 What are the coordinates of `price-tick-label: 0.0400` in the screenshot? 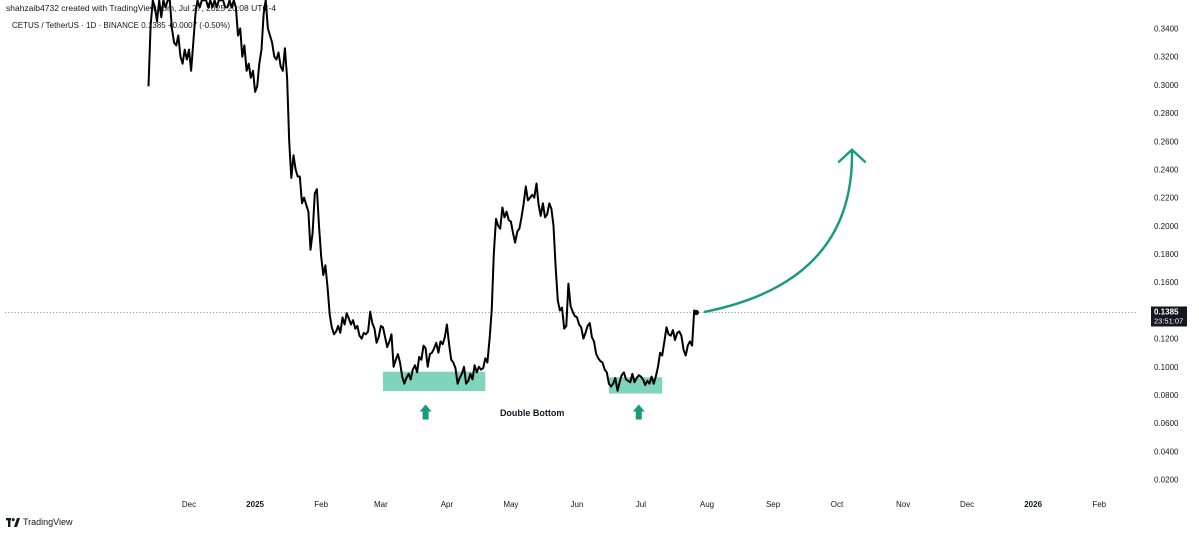 It's located at (1166, 451).